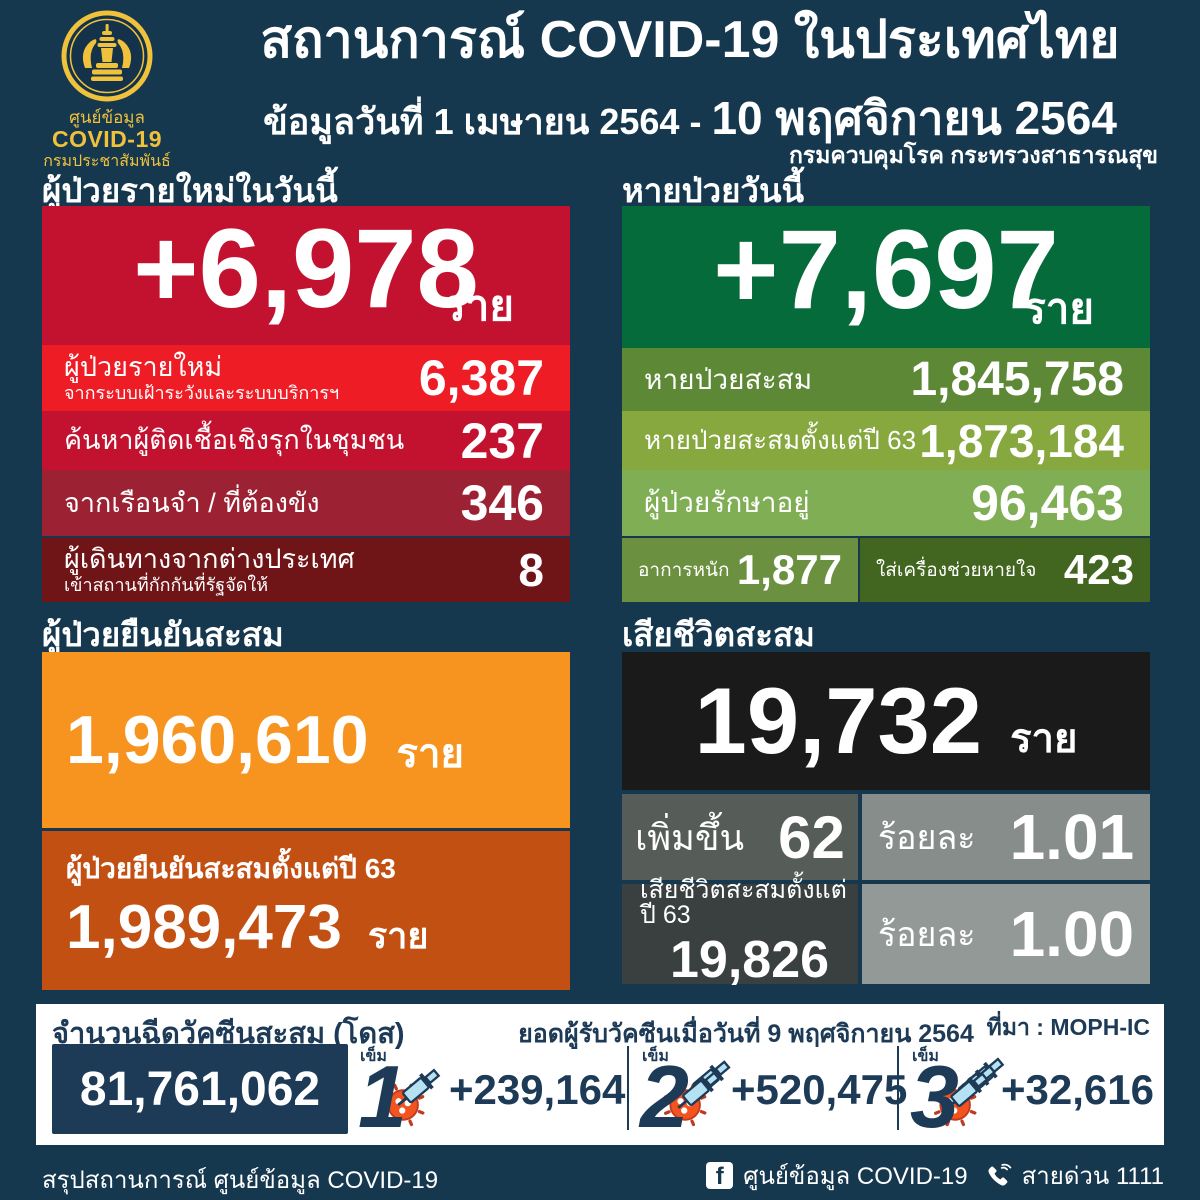 The height and width of the screenshot is (1200, 1200). I want to click on row-sublabel: จากระบบเฝ้าระวังและระบบบริการฯ, so click(202, 393).